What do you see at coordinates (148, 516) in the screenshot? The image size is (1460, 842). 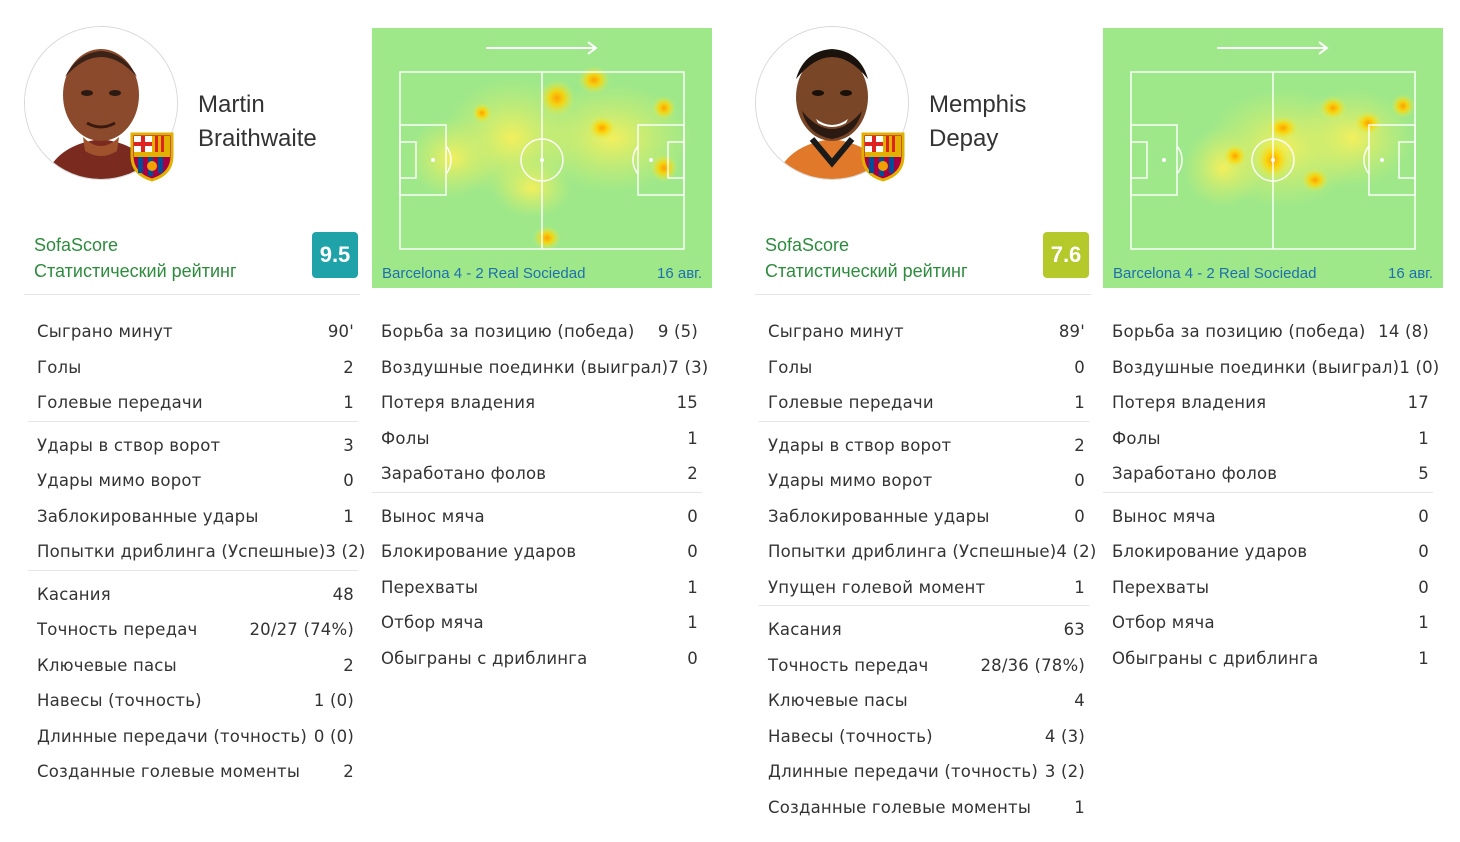 I see `stat-label: Заблокированные удары` at bounding box center [148, 516].